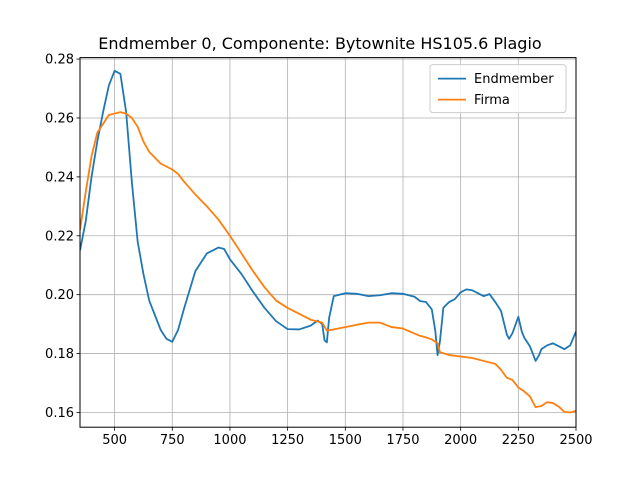 The height and width of the screenshot is (484, 640). What do you see at coordinates (402, 440) in the screenshot?
I see `x-tick-label: 1750` at bounding box center [402, 440].